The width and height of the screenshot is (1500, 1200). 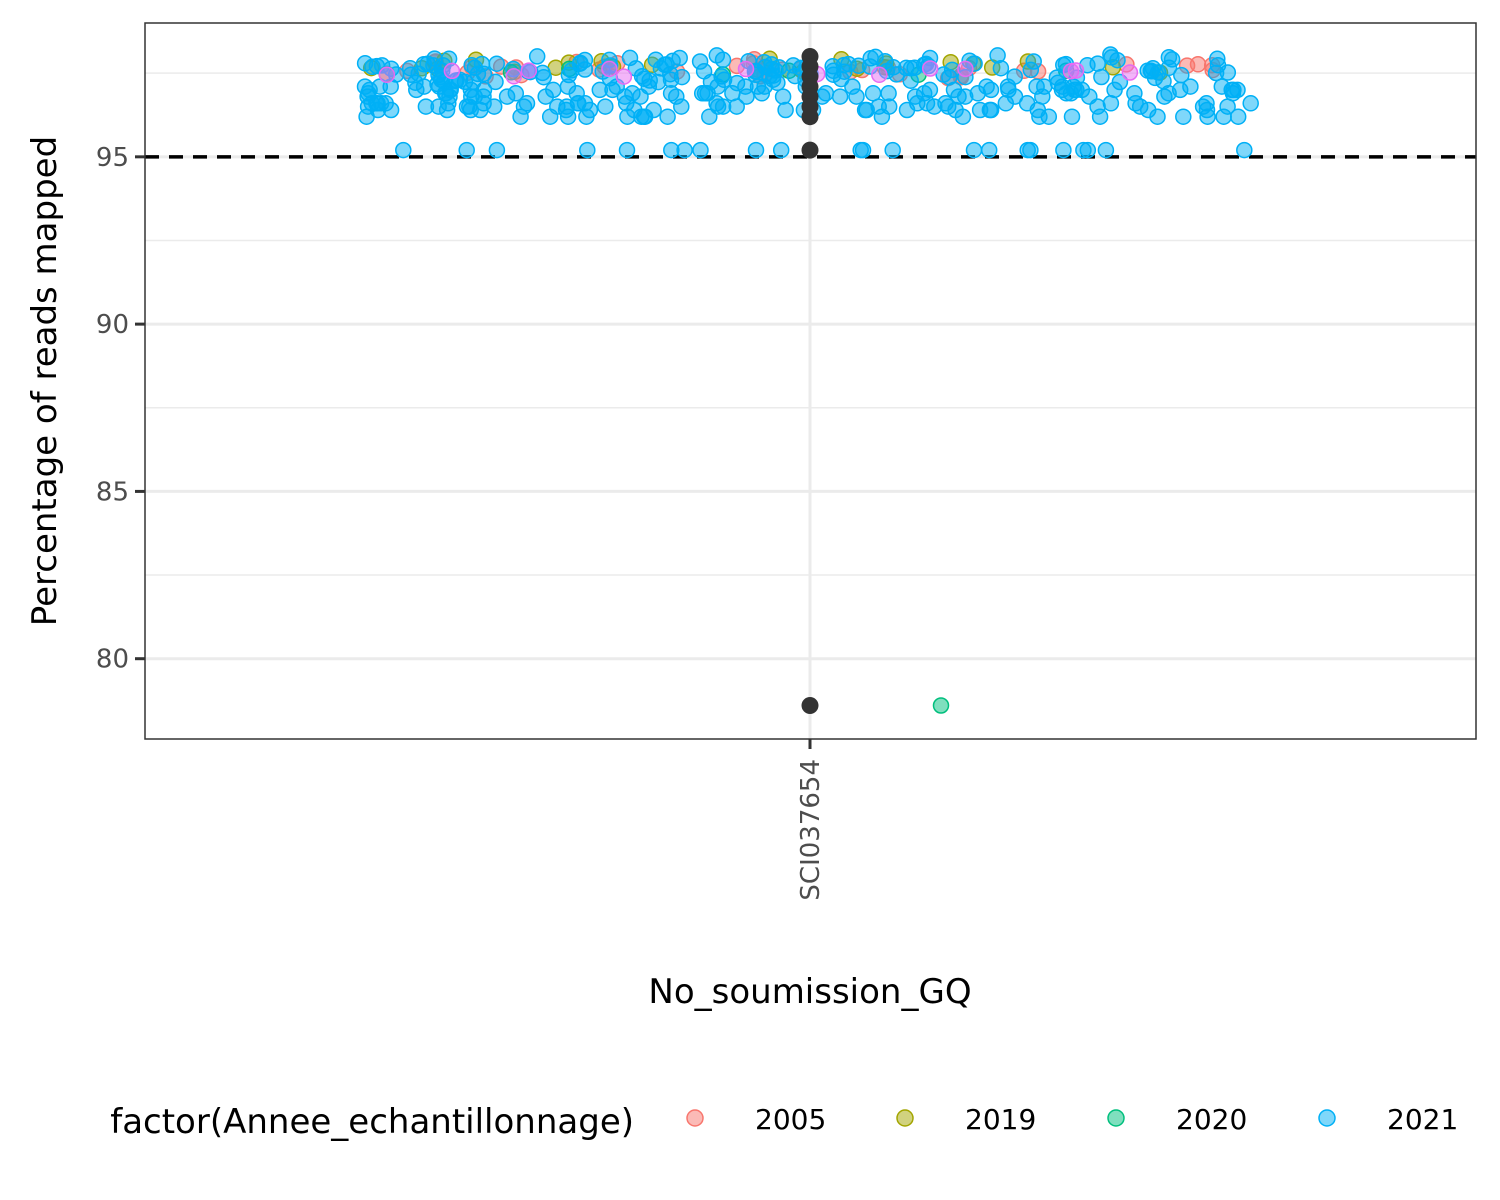 I want to click on legend-label-2005: 2005, so click(x=790, y=1119).